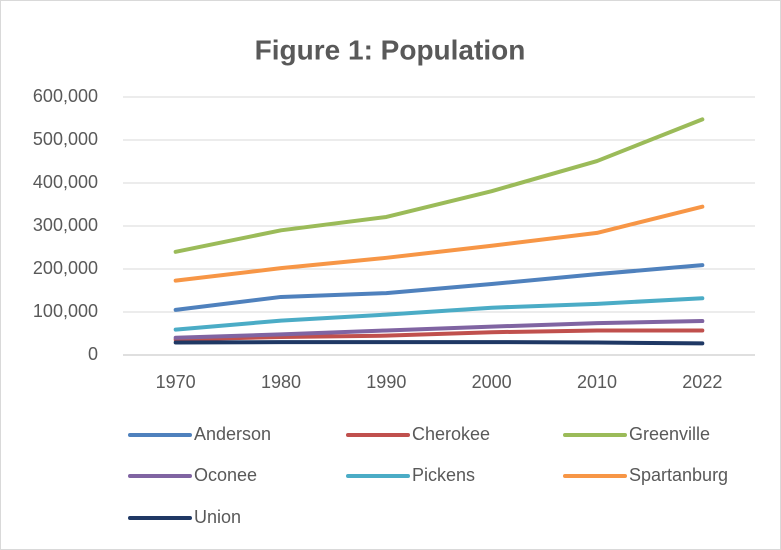  What do you see at coordinates (93, 354) in the screenshot?
I see `y-tick-label: 0` at bounding box center [93, 354].